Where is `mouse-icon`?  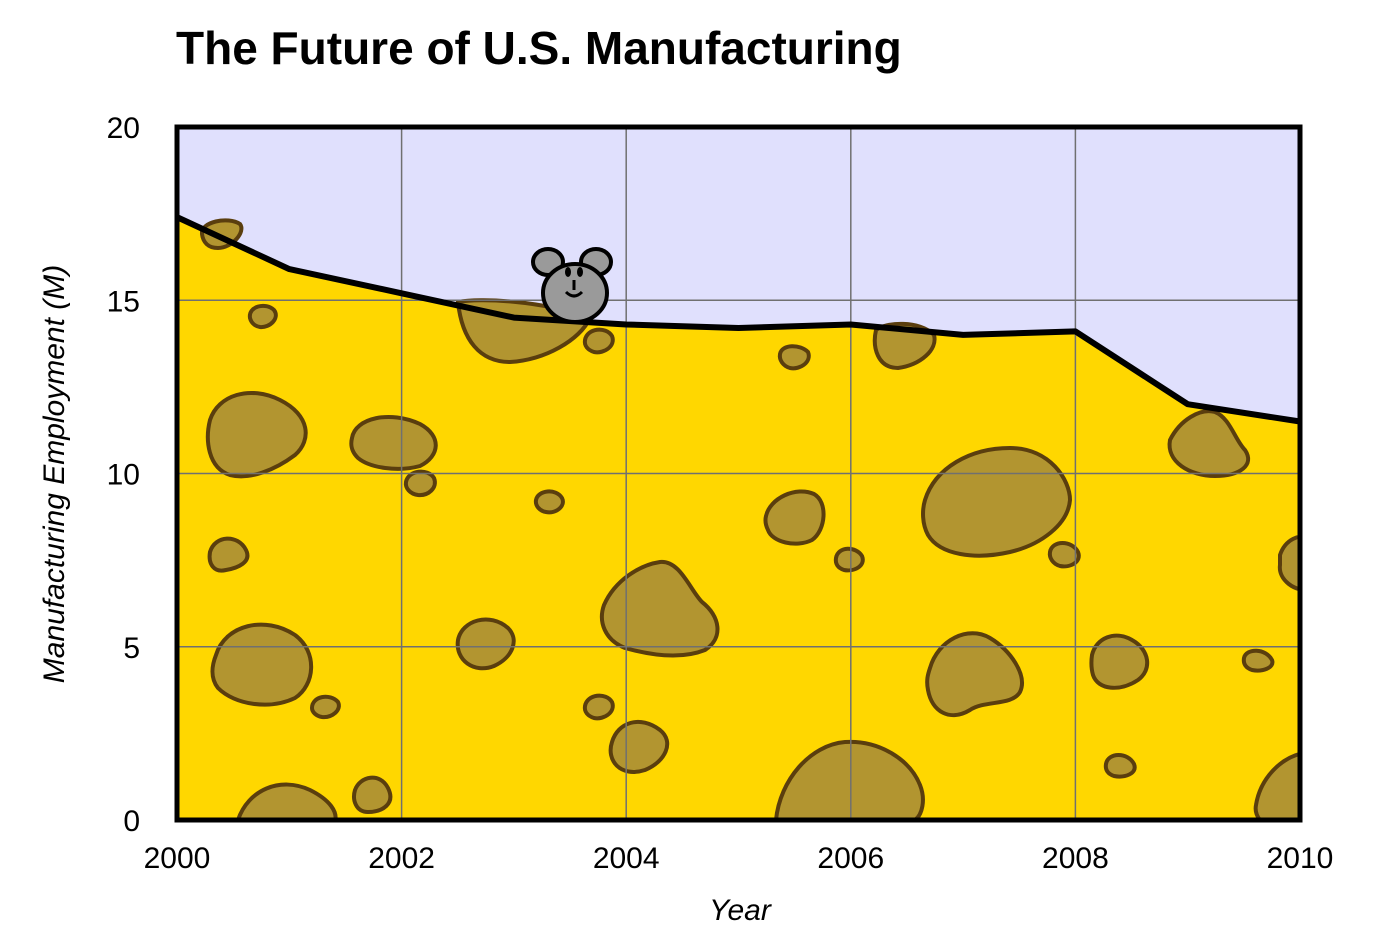 mouse-icon is located at coordinates (572, 285).